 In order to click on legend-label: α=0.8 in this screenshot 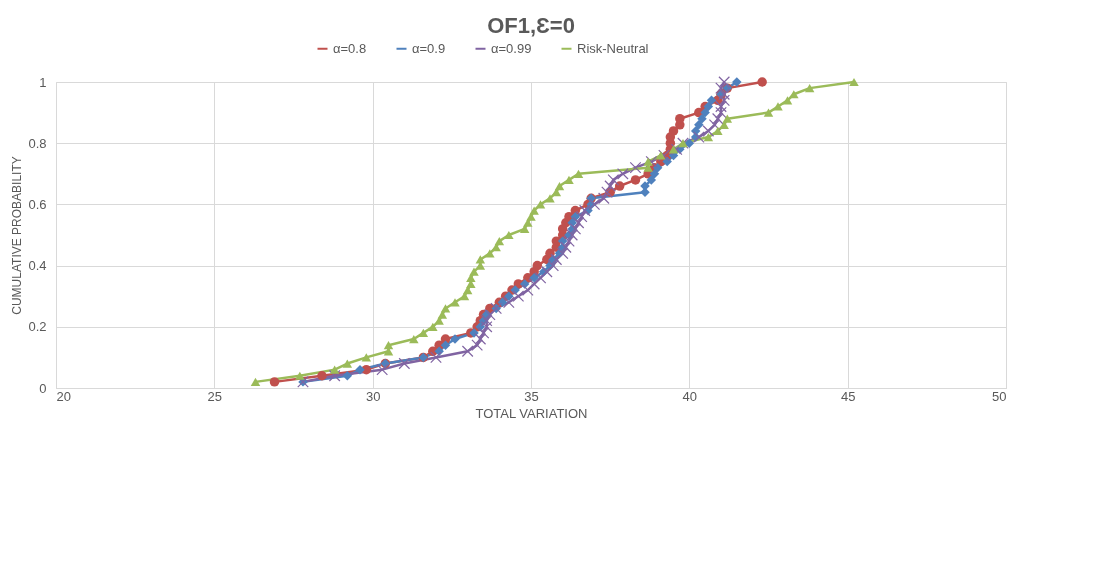, I will do `click(350, 48)`.